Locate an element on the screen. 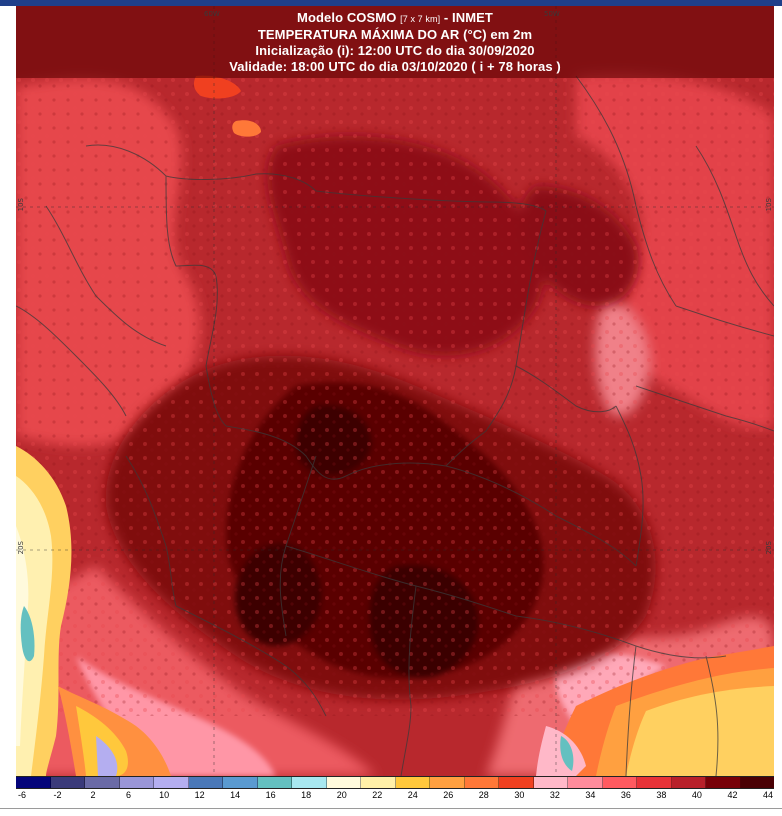  model-name: Modelo COSMO is located at coordinates (347, 17).